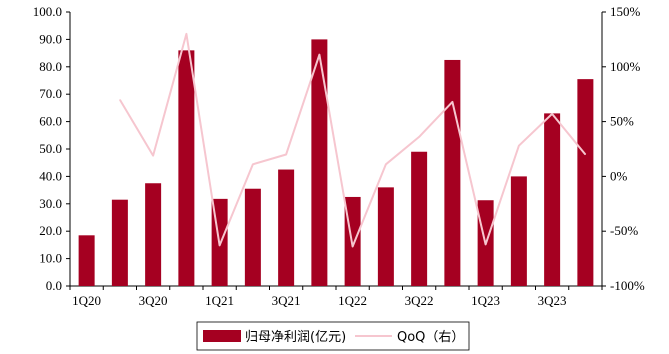 Image resolution: width=669 pixels, height=354 pixels. What do you see at coordinates (153, 300) in the screenshot?
I see `x-tick-label: 3Q20` at bounding box center [153, 300].